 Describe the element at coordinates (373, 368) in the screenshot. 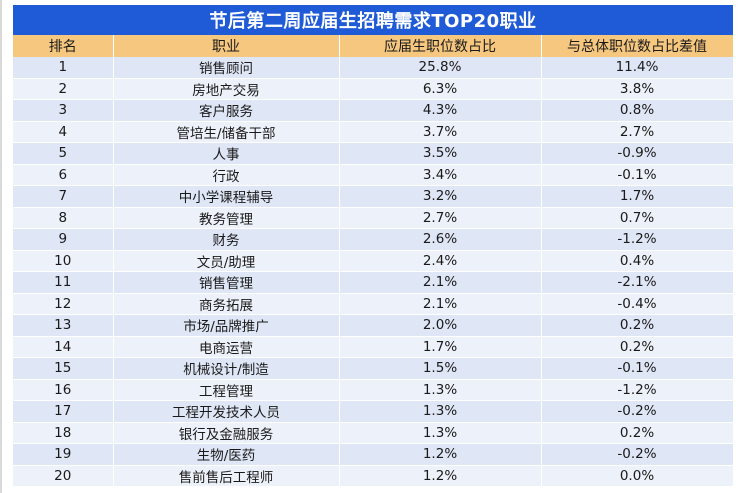

I see `table-row: 15 机械设计/制造 1.5% -0.1%` at that location.